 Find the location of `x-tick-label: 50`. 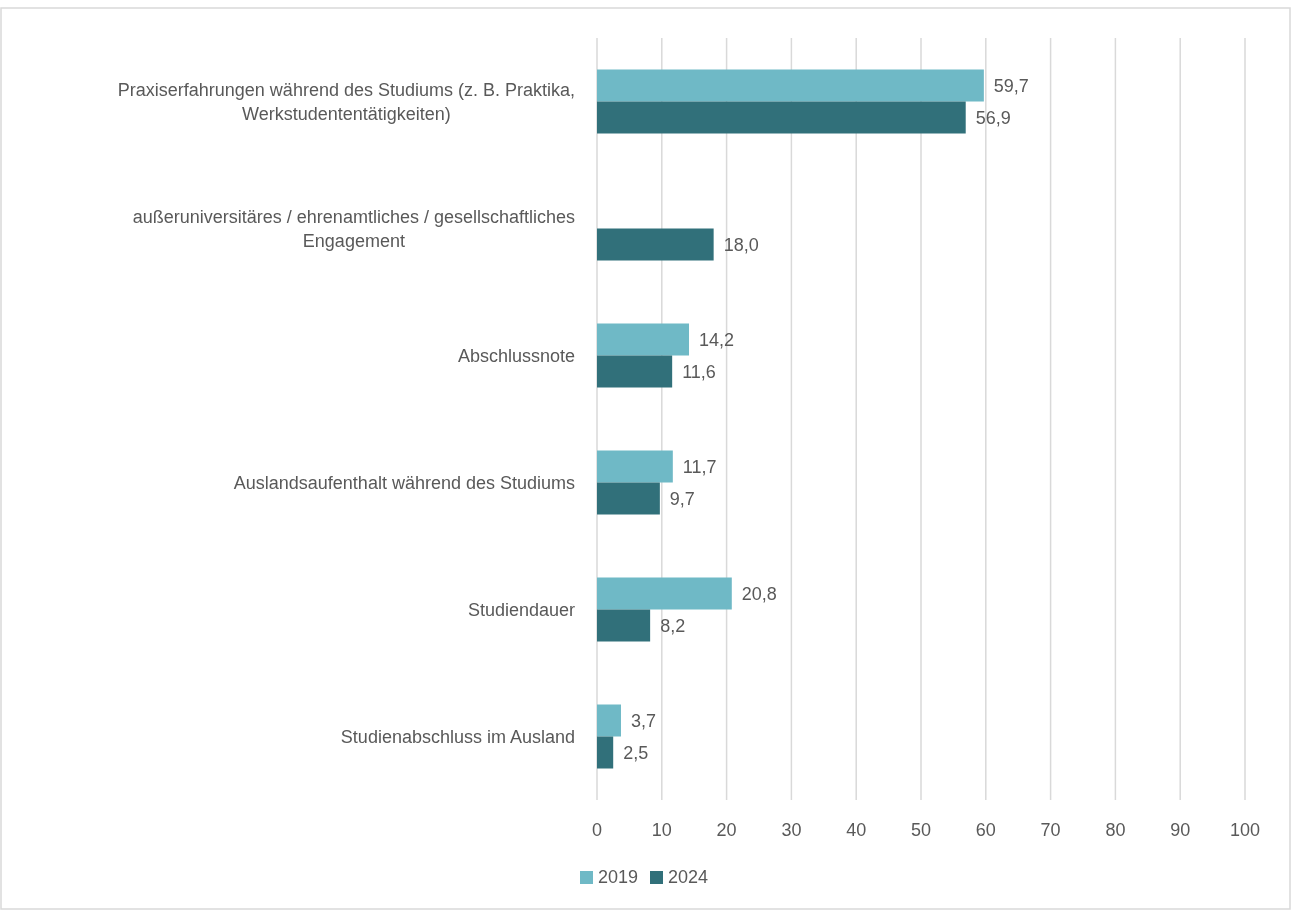

x-tick-label: 50 is located at coordinates (921, 830).